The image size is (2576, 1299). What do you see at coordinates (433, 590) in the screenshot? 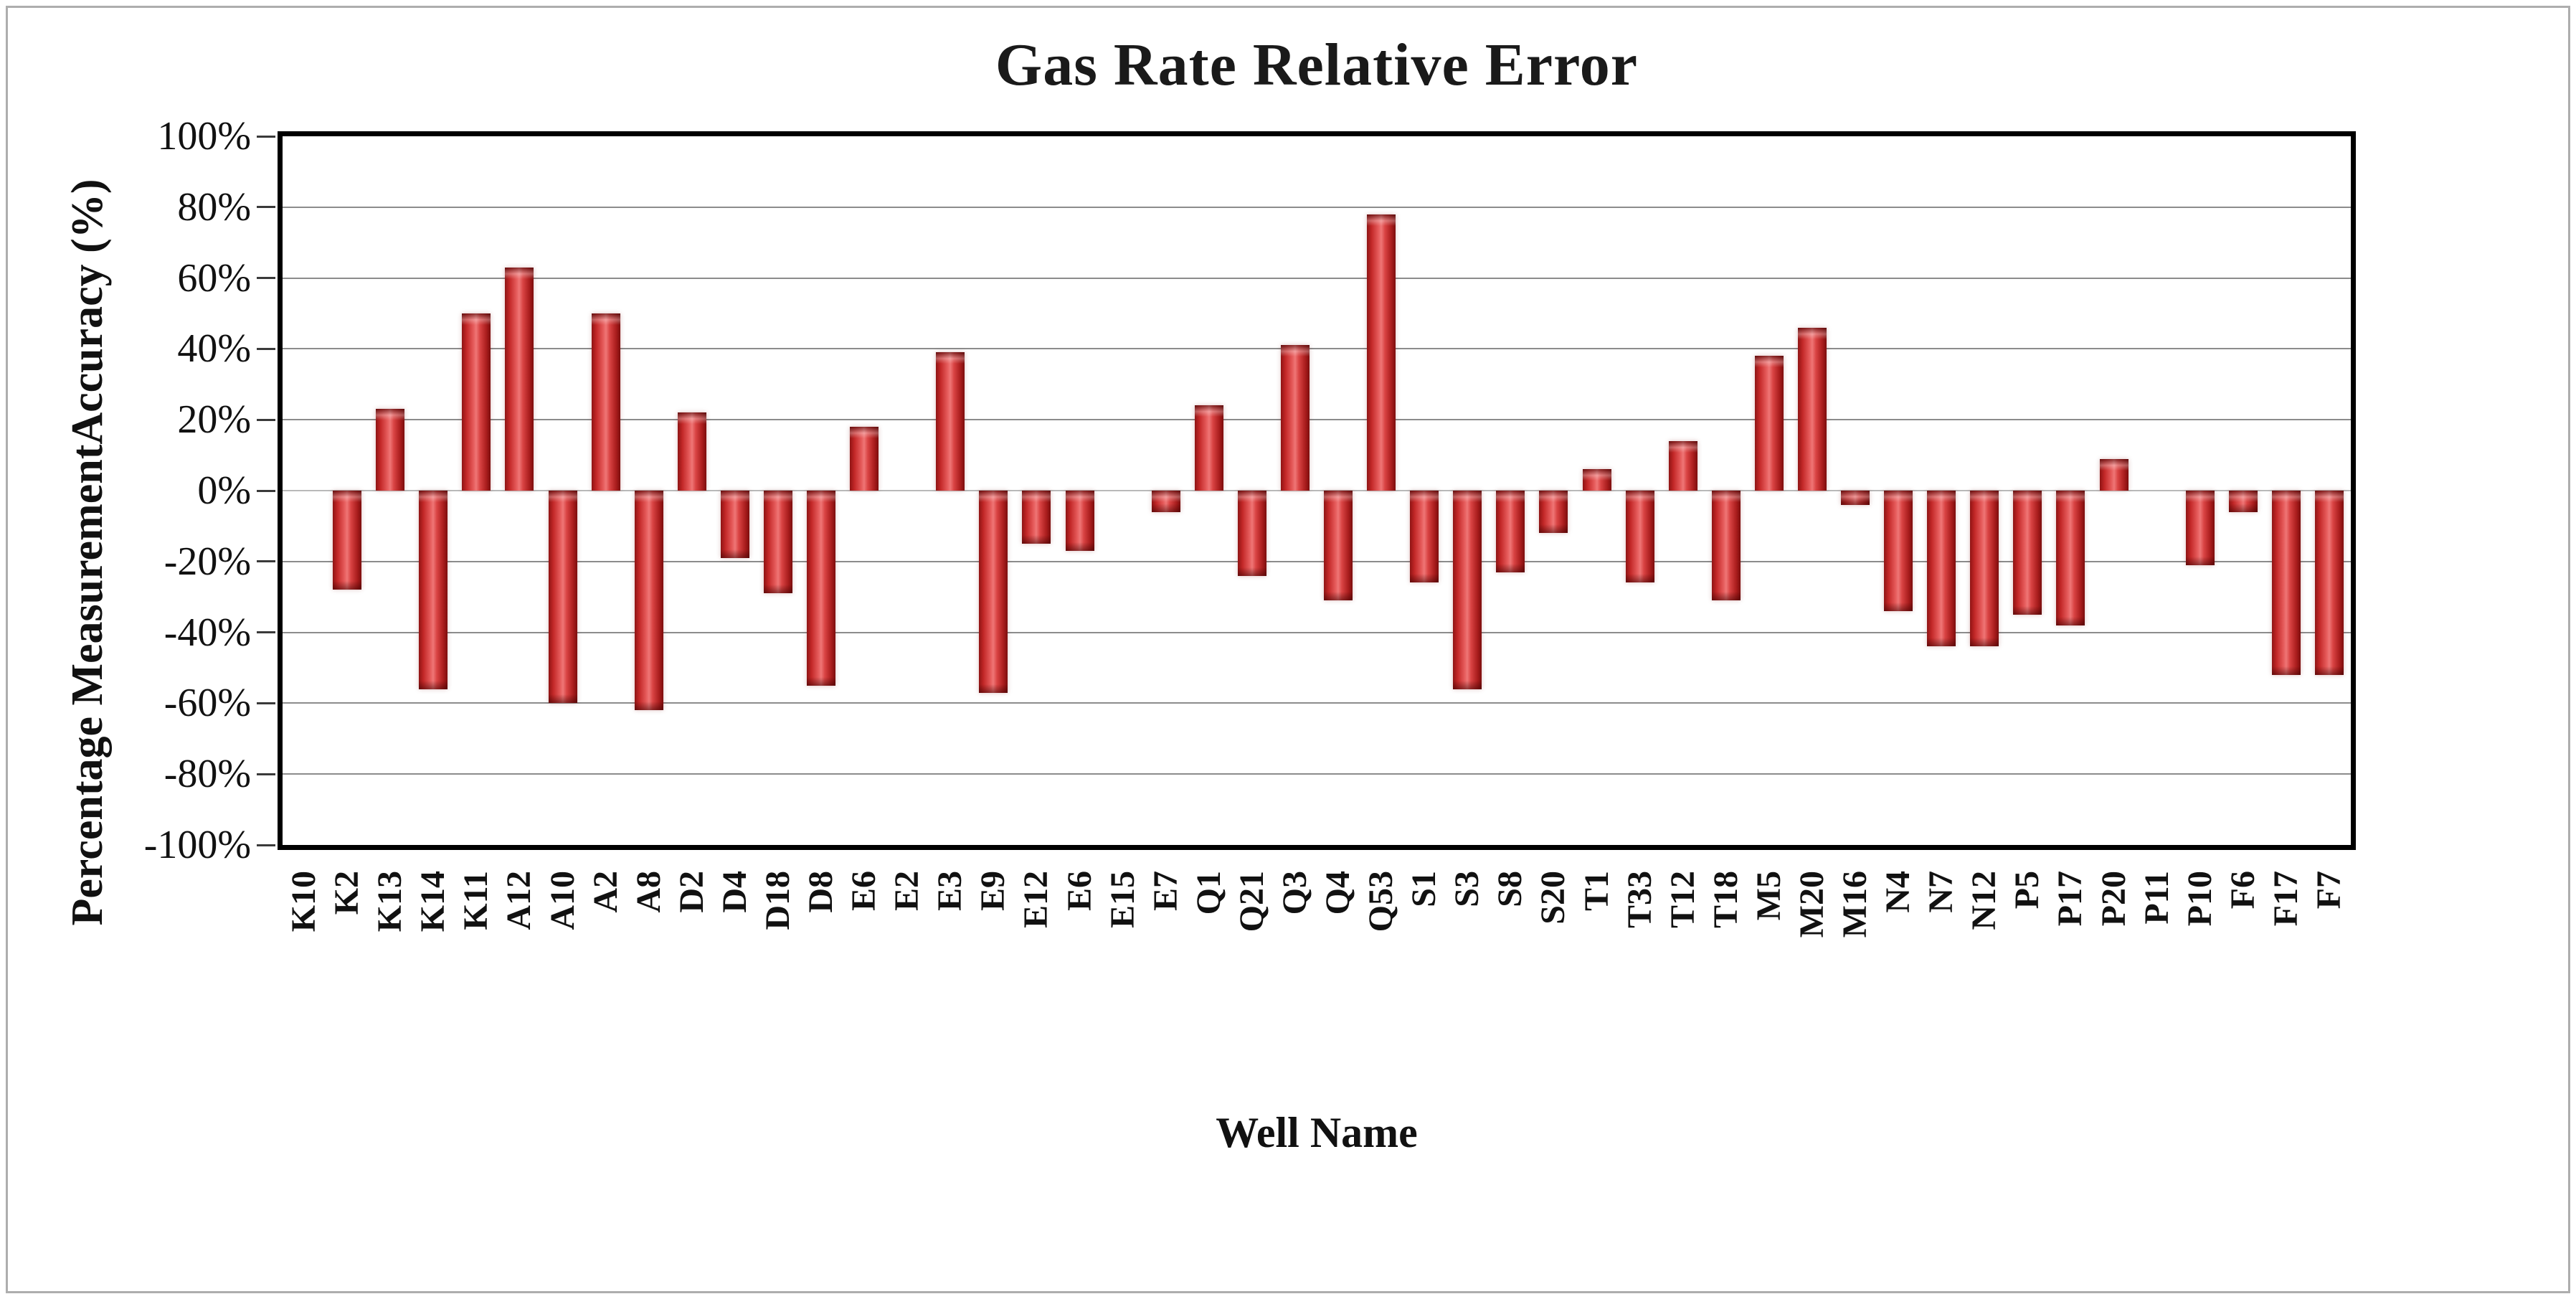
I see `bar-k14` at bounding box center [433, 590].